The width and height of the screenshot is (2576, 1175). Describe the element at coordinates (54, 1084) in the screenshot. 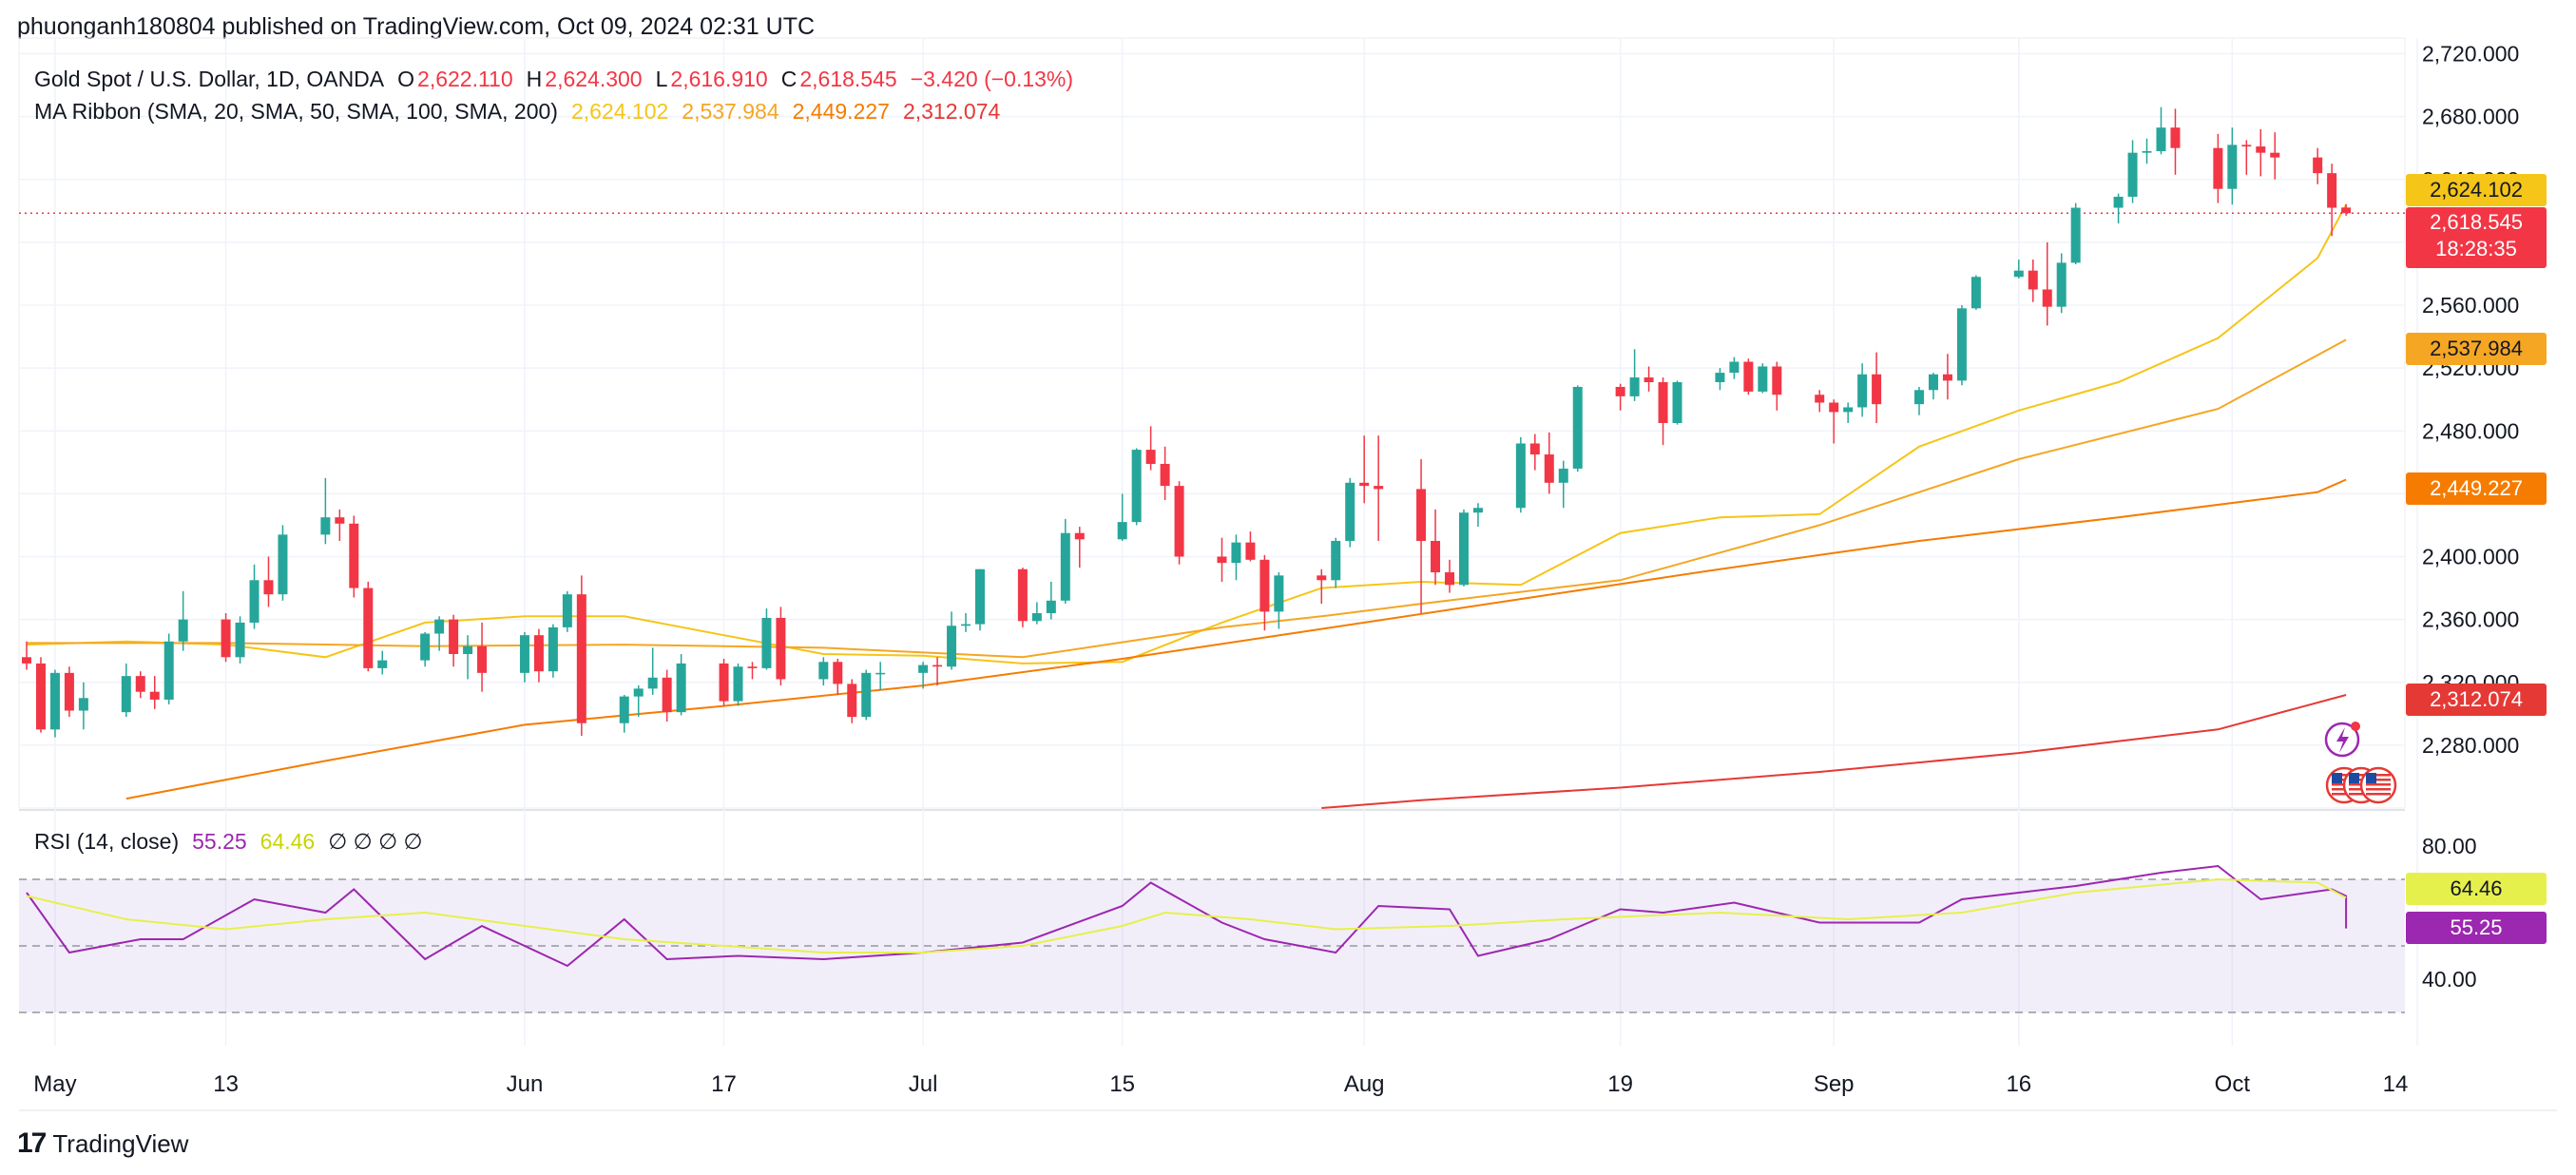

I see `time-tick-label: May` at that location.